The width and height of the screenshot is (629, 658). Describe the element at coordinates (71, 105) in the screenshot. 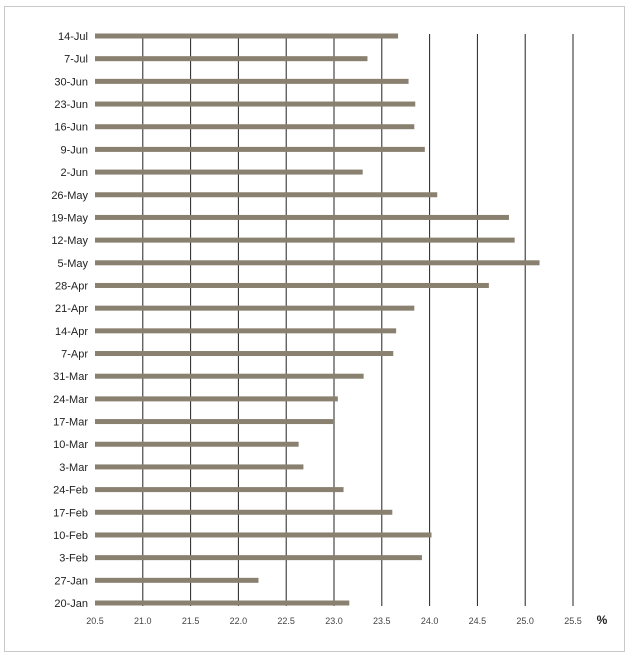

I see `category-label: 23-Jun` at that location.